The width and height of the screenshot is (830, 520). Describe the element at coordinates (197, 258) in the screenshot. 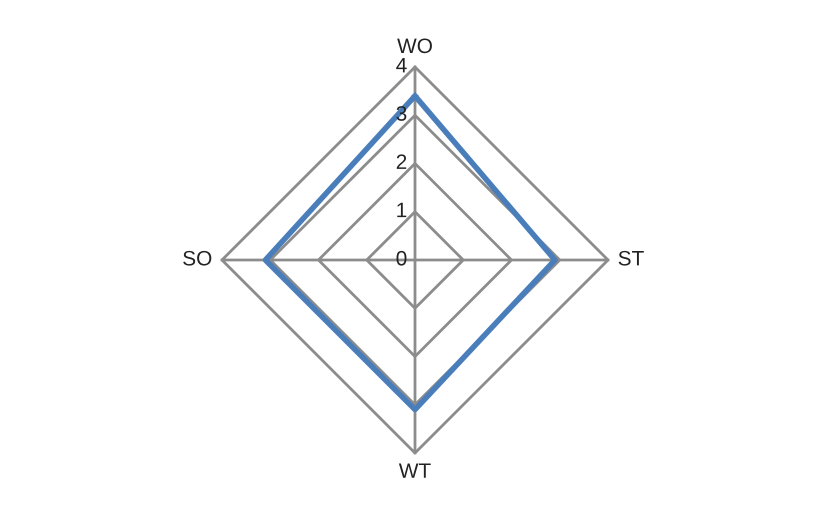

I see `spoke-label: SO` at that location.